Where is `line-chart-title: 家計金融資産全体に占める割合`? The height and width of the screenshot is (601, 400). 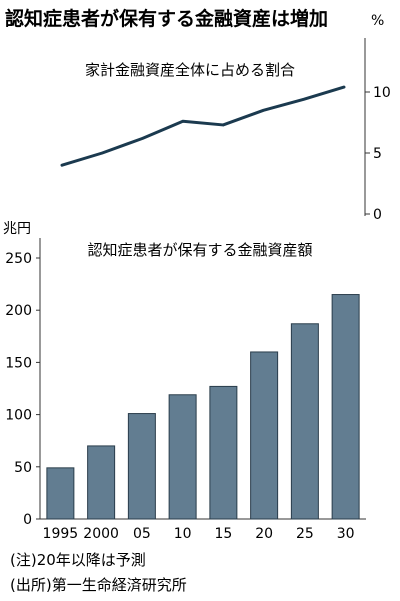
line-chart-title: 家計金融資産全体に占める割合 is located at coordinates (190, 70).